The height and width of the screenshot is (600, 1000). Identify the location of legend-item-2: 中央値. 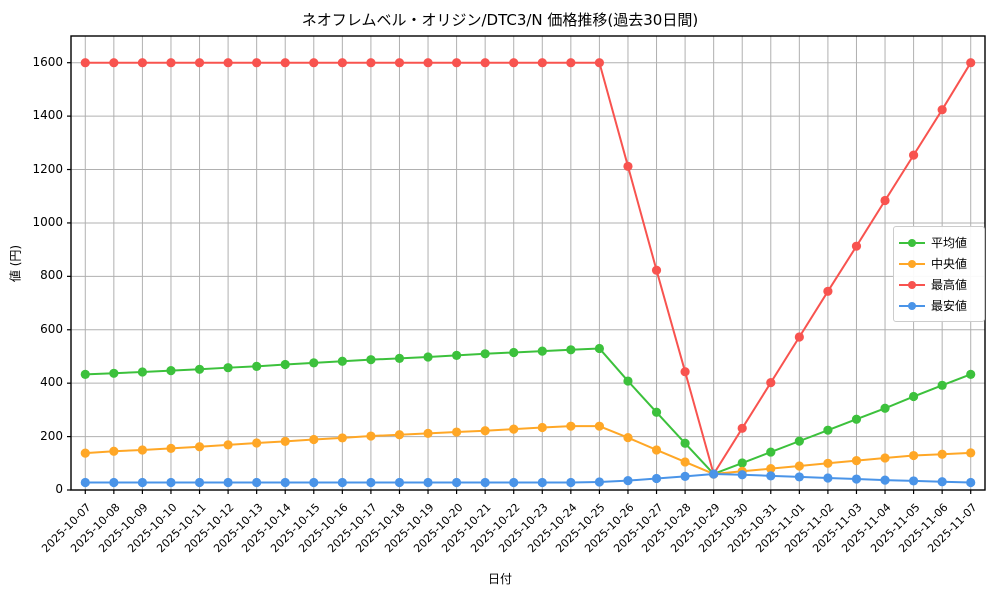
(938, 263).